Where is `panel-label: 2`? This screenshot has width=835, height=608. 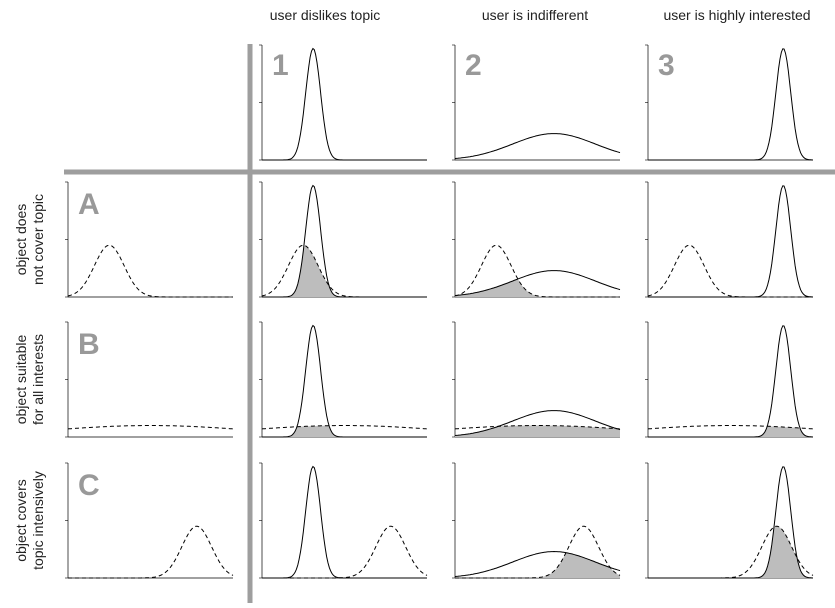 panel-label: 2 is located at coordinates (473, 65).